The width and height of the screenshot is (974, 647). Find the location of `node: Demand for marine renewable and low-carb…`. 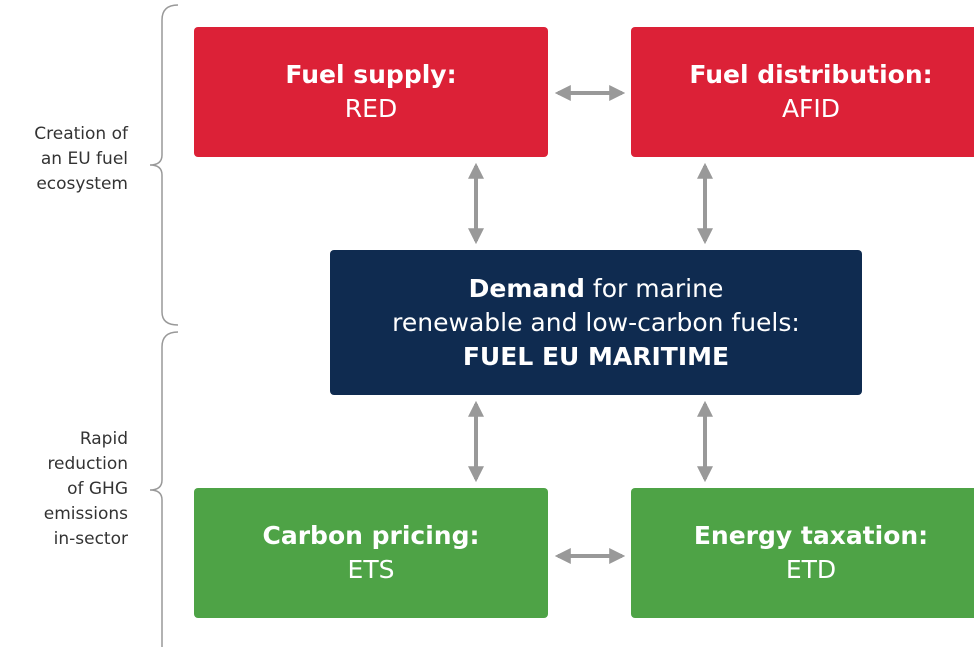

node: Demand for marine renewable and low-carb… is located at coordinates (596, 322).